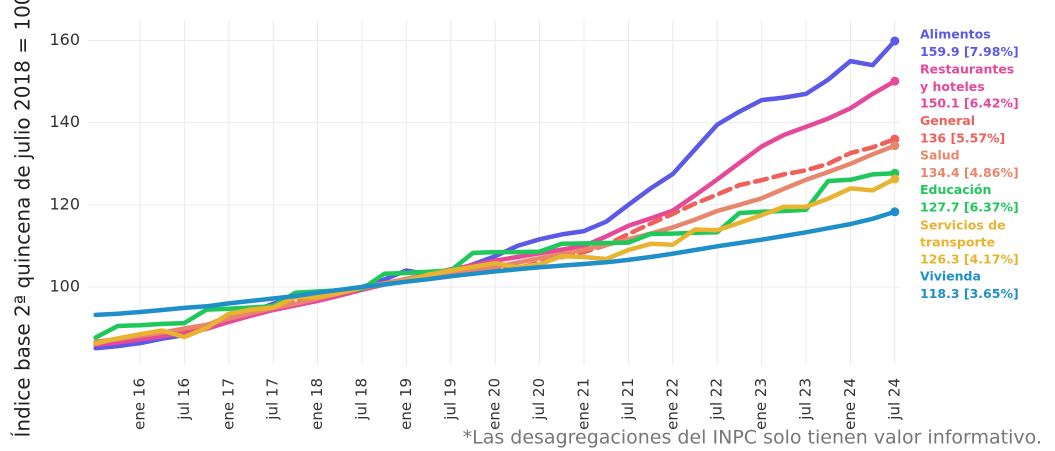 This screenshot has height=451, width=1055. What do you see at coordinates (495, 404) in the screenshot?
I see `x-tick-label: ene 20` at bounding box center [495, 404].